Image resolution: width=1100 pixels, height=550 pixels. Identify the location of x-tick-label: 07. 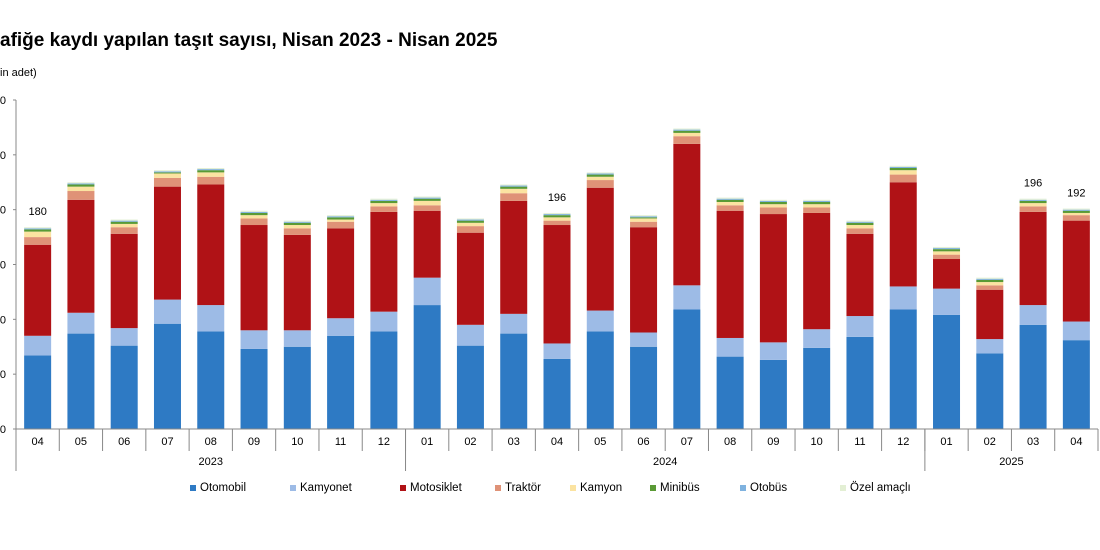
(687, 442).